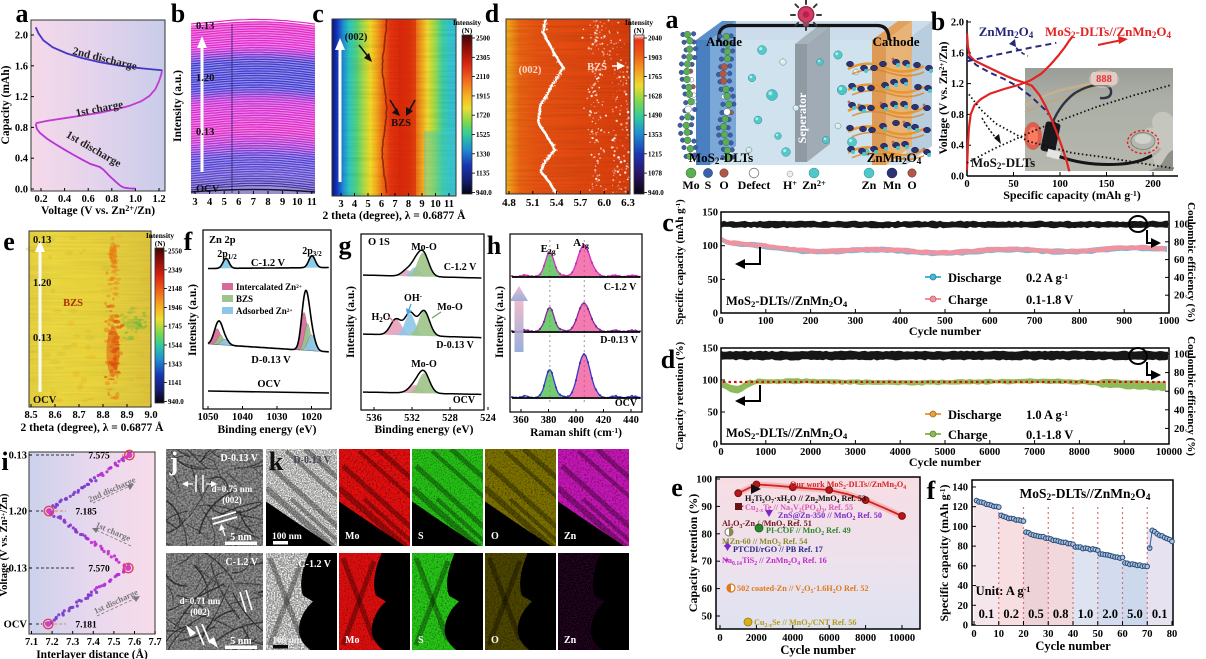 This screenshot has height=659, width=1206. Describe the element at coordinates (30, 415) in the screenshot. I see `svg-text: 8.5` at that location.